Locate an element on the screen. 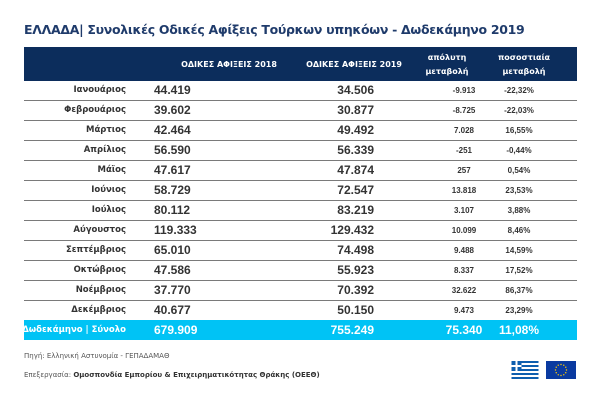  month-cell: Μάρτιος is located at coordinates (106, 130).